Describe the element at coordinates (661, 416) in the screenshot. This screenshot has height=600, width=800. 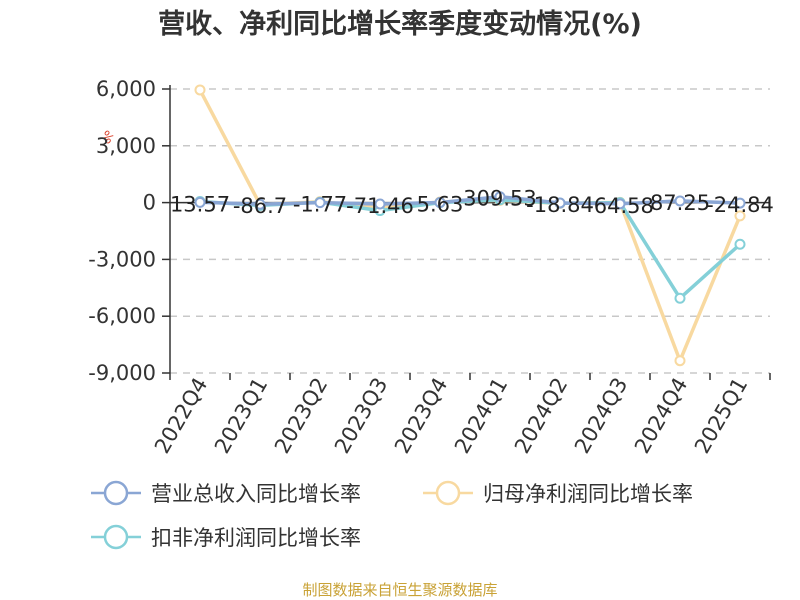
I see `x-tick-label: 2024Q4` at that location.